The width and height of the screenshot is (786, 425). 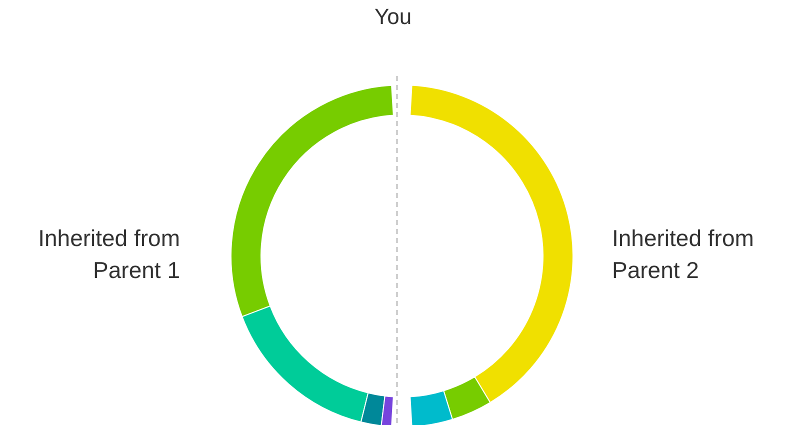 What do you see at coordinates (393, 17) in the screenshot?
I see `text: You` at bounding box center [393, 17].